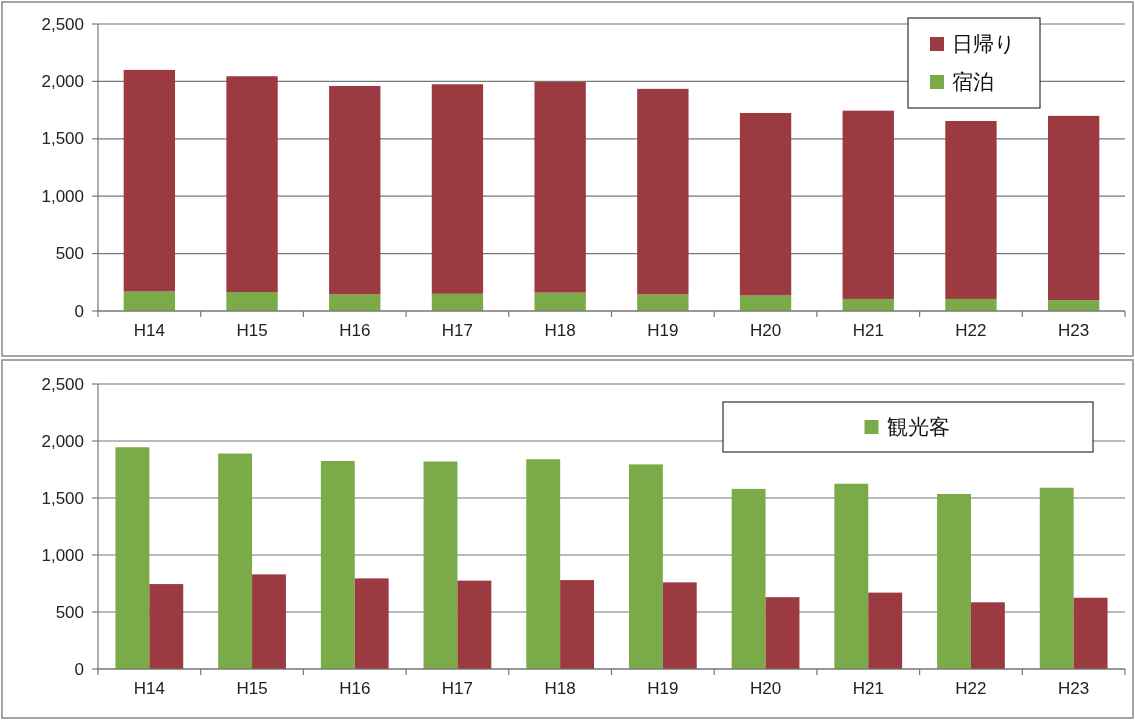 The image size is (1135, 720). I want to click on legend-label: 日帰り, so click(984, 44).